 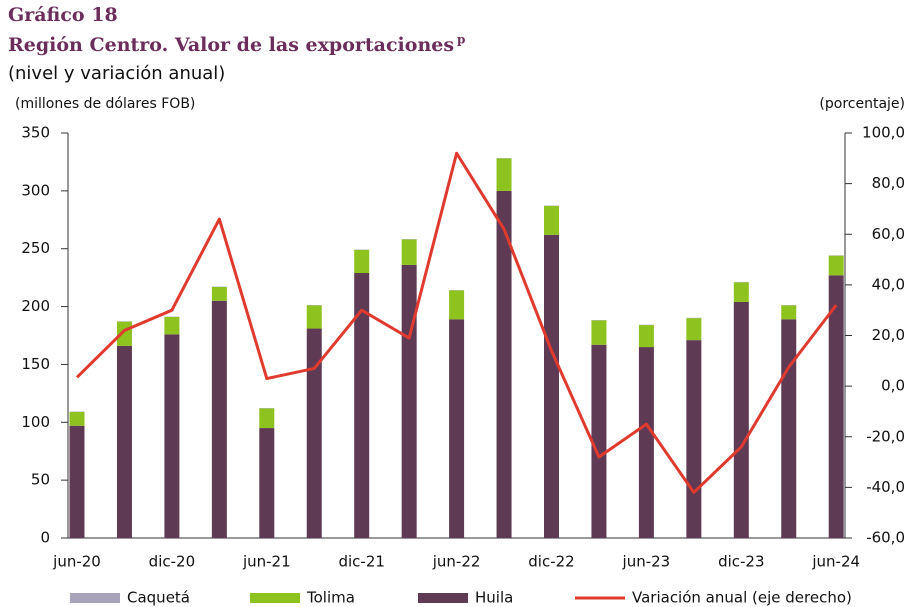 What do you see at coordinates (885, 538) in the screenshot?
I see `y2-tick-label: -60,0` at bounding box center [885, 538].